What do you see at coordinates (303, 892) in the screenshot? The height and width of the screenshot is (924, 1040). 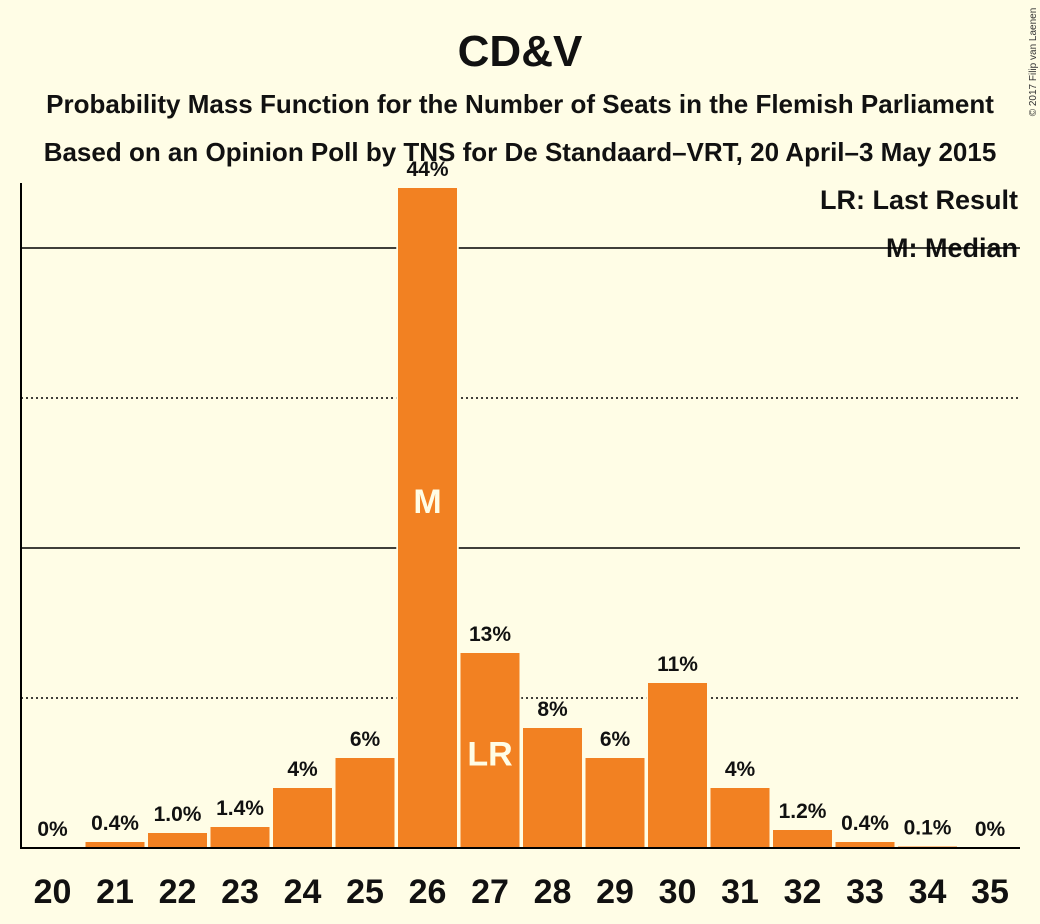 I see `x-tick-label-24: 24` at bounding box center [303, 892].